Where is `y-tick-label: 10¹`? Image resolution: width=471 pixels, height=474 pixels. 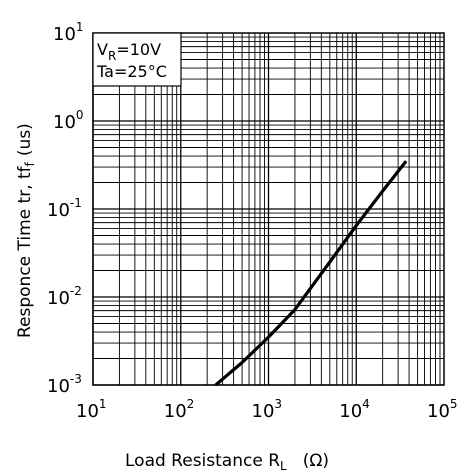
y-tick-label: 10¹ is located at coordinates (68, 32).